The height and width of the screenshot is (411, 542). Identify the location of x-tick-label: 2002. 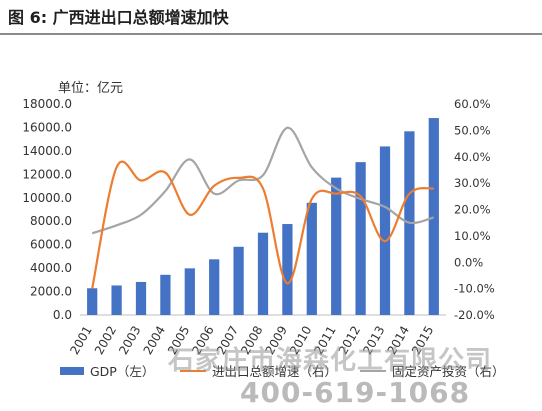
(105, 340).